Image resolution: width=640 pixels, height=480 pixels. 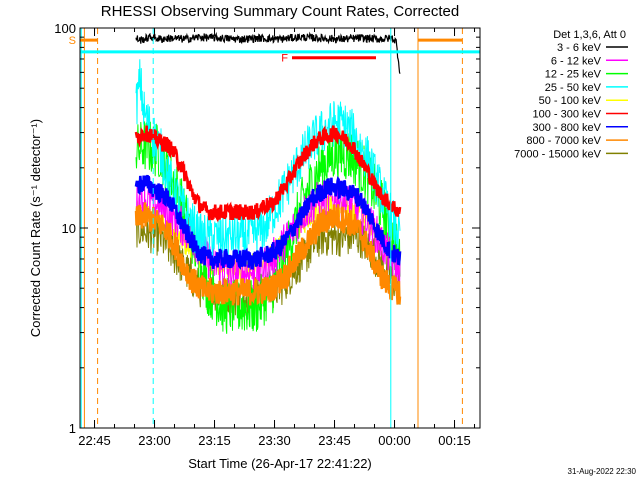 I want to click on flag-label-f: F, so click(x=284, y=59).